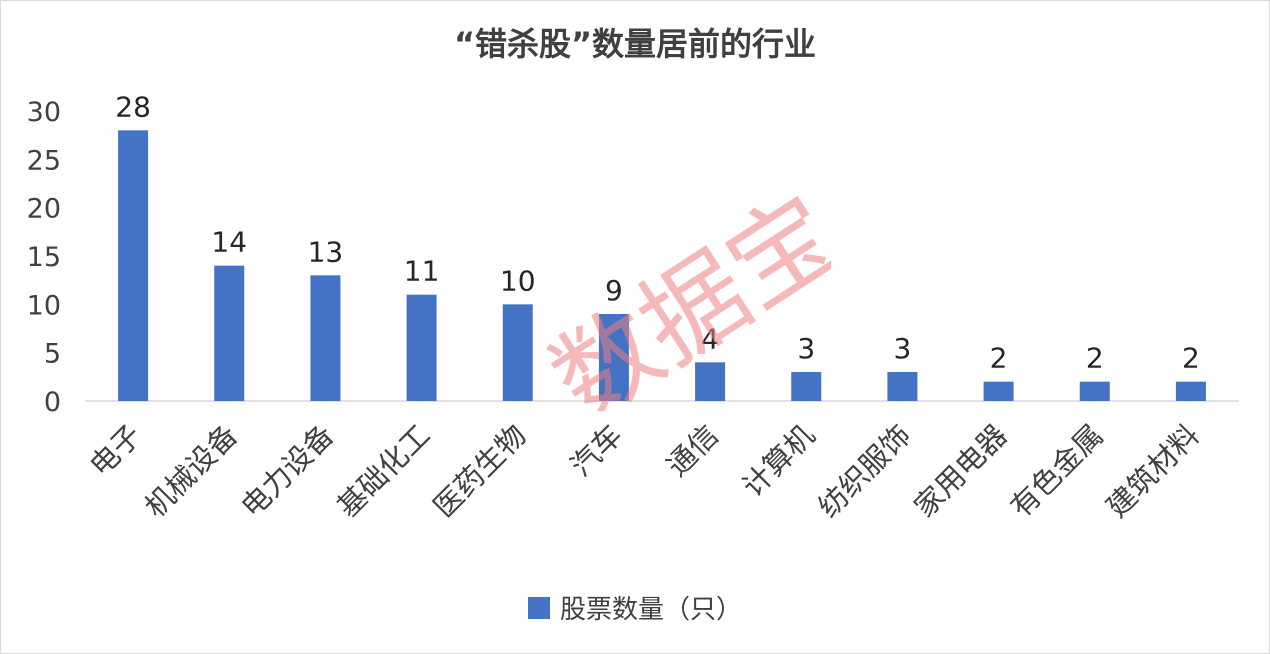 The image size is (1270, 654). What do you see at coordinates (1057, 471) in the screenshot?
I see `x-tick-label: 有色金属` at bounding box center [1057, 471].